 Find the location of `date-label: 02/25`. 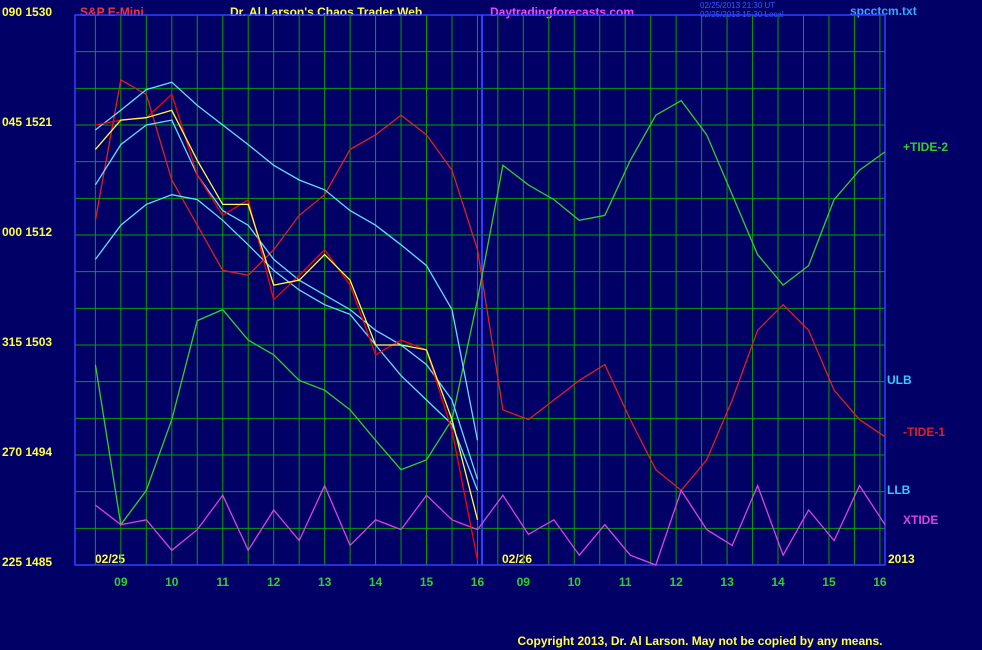

date-label: 02/25 is located at coordinates (110, 559).